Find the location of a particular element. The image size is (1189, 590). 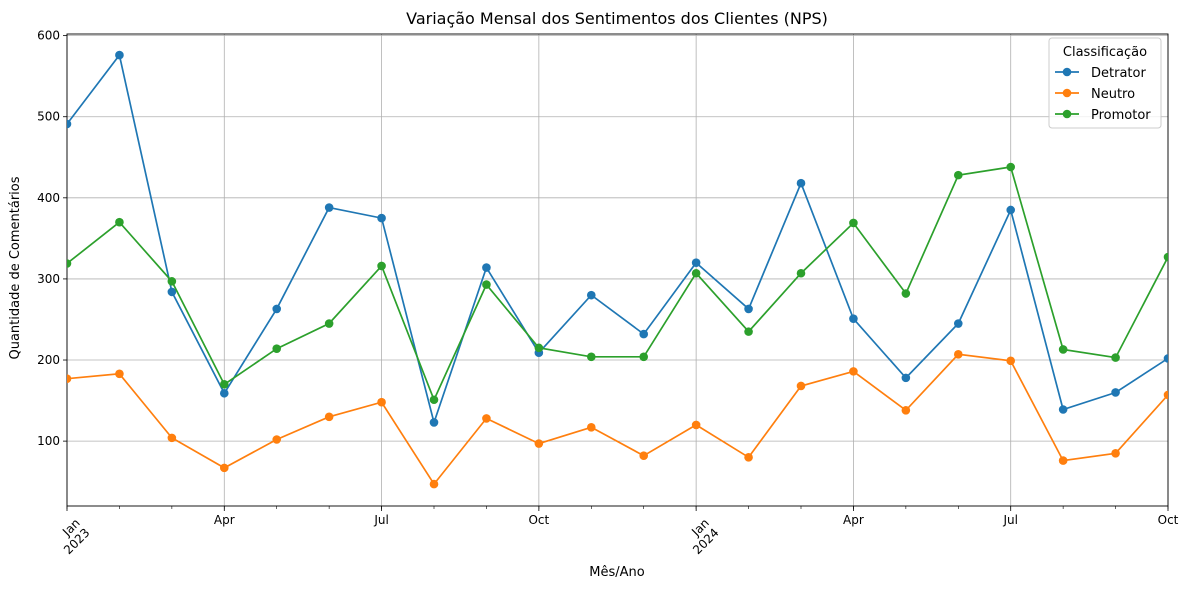

x-tick-label: Jan2024 is located at coordinates (700, 536).